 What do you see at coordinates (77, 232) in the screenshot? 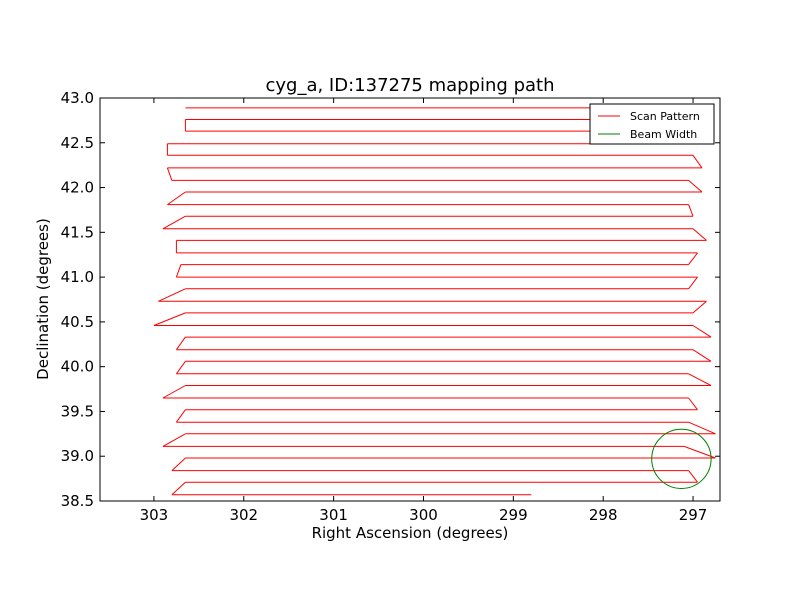
I see `y-tick-label: 41.5` at bounding box center [77, 232].